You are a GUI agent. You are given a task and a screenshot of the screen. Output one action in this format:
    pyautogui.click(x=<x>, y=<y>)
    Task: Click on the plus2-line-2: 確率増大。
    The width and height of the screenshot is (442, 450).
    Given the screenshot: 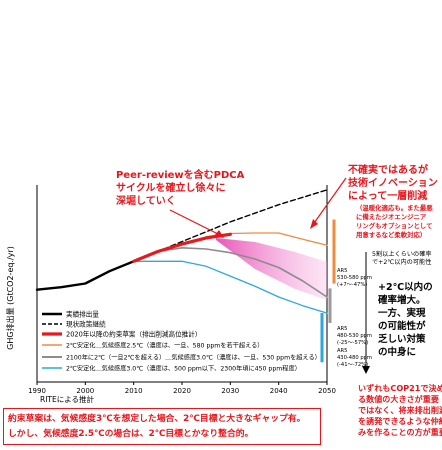 What is the action you would take?
    pyautogui.click(x=402, y=300)
    